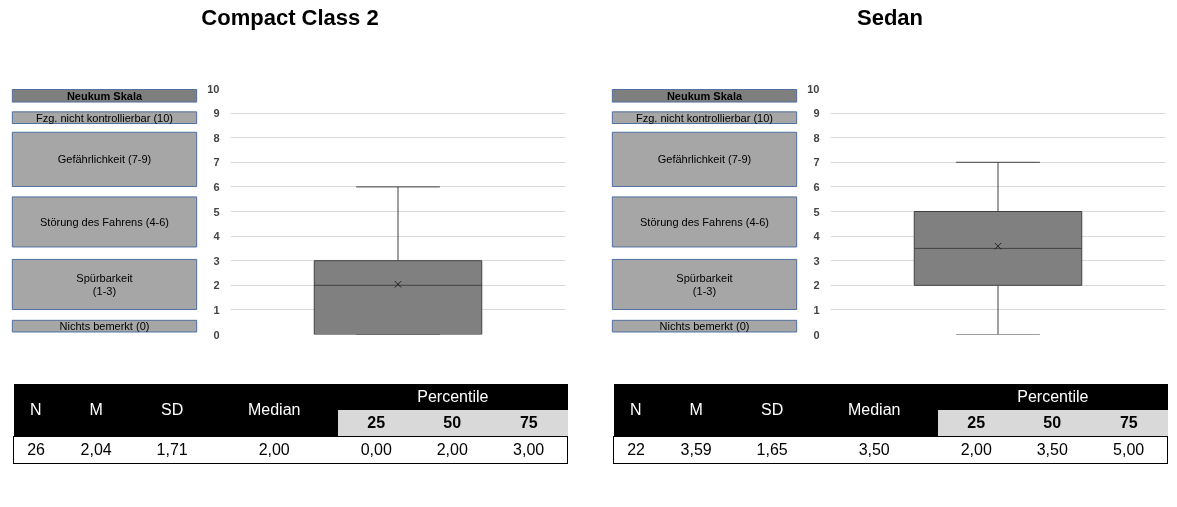  I want to click on chart-title: Sedan, so click(890, 18).